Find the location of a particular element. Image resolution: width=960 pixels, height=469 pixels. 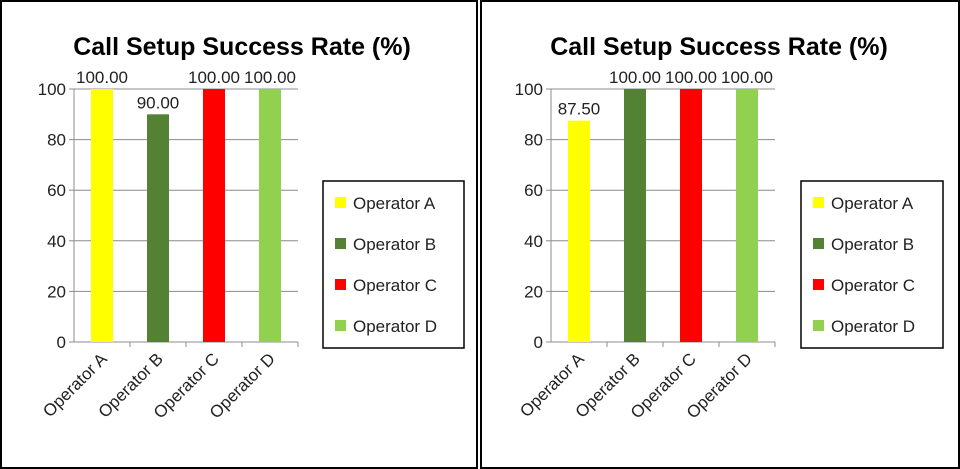

data-label: 87.50 is located at coordinates (579, 109).